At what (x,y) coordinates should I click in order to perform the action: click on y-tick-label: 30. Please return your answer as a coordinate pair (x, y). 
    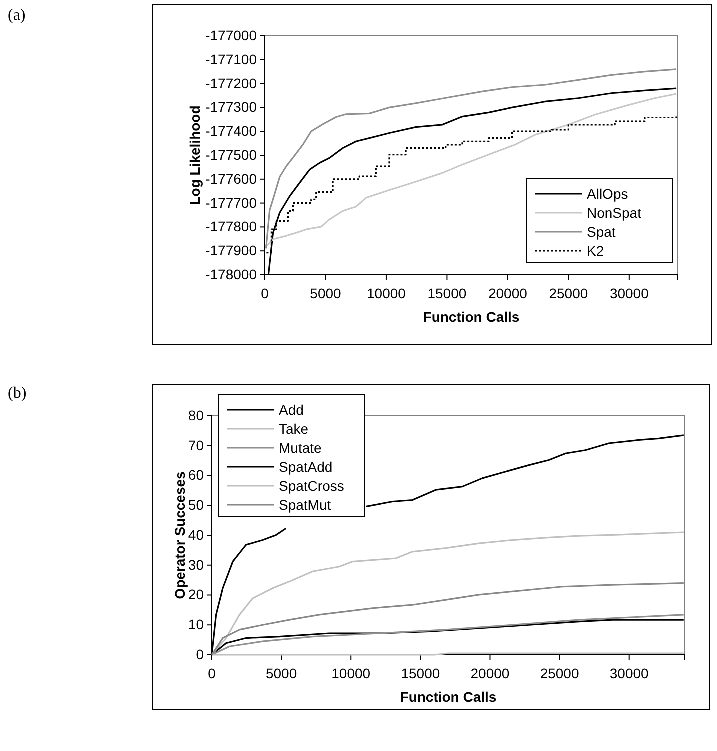
    Looking at the image, I should click on (196, 564).